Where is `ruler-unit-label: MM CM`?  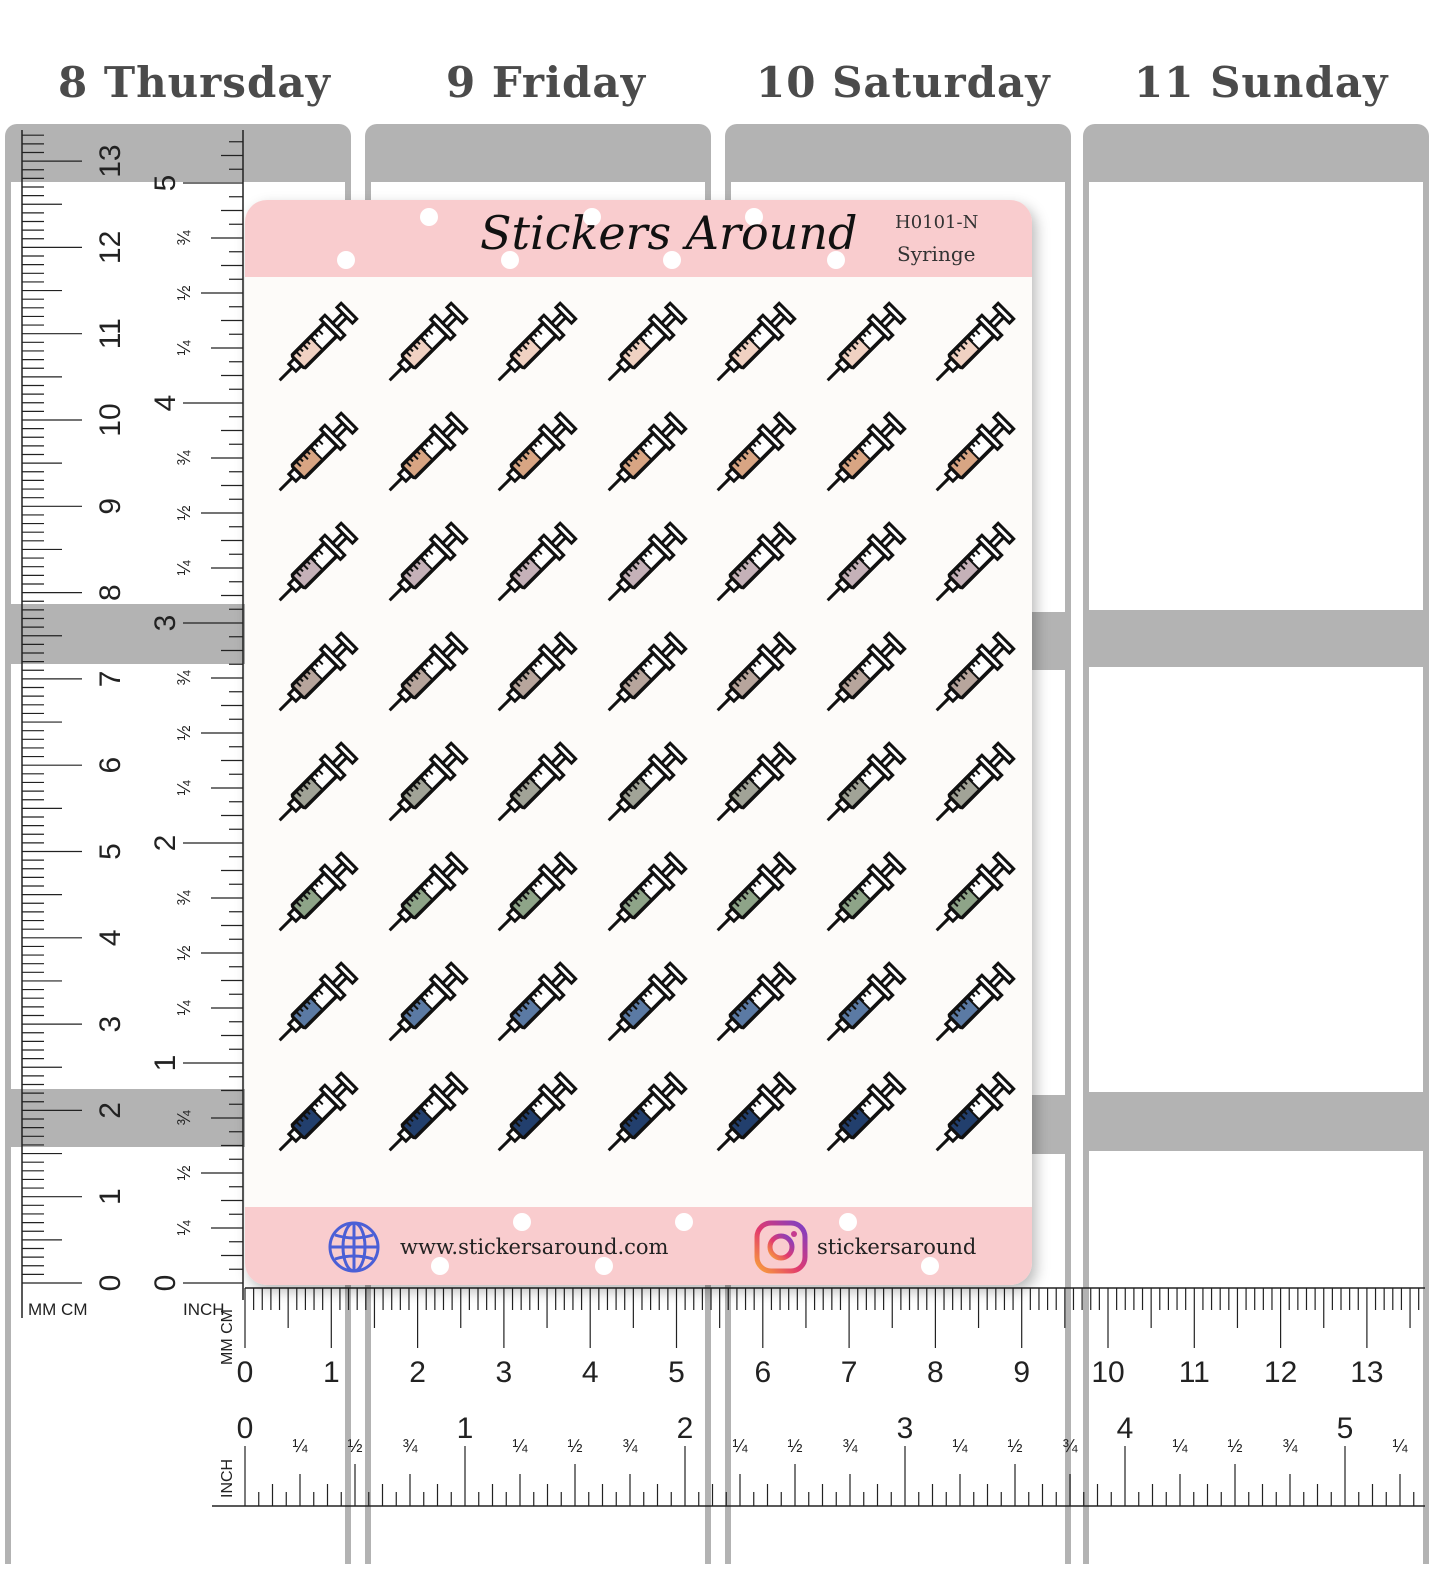 ruler-unit-label: MM CM is located at coordinates (57, 1309).